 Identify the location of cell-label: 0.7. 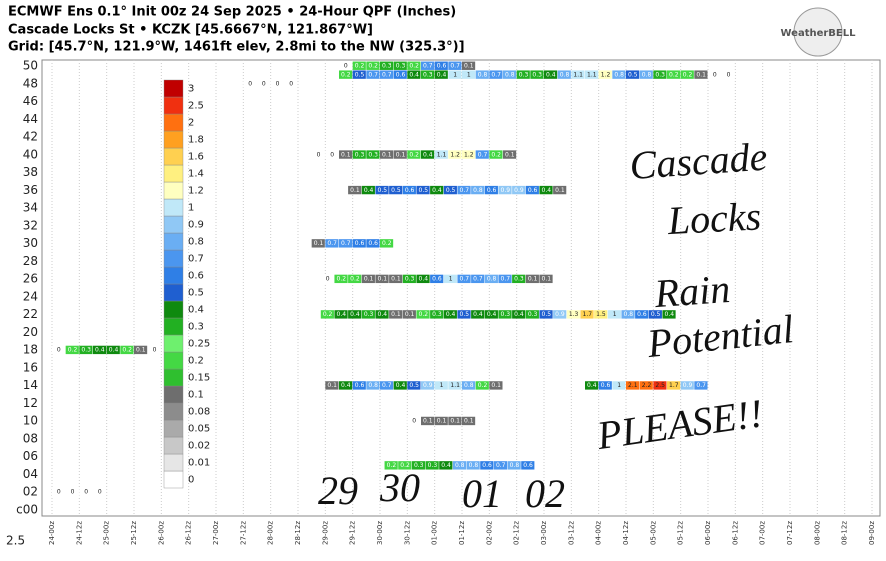
(465, 279).